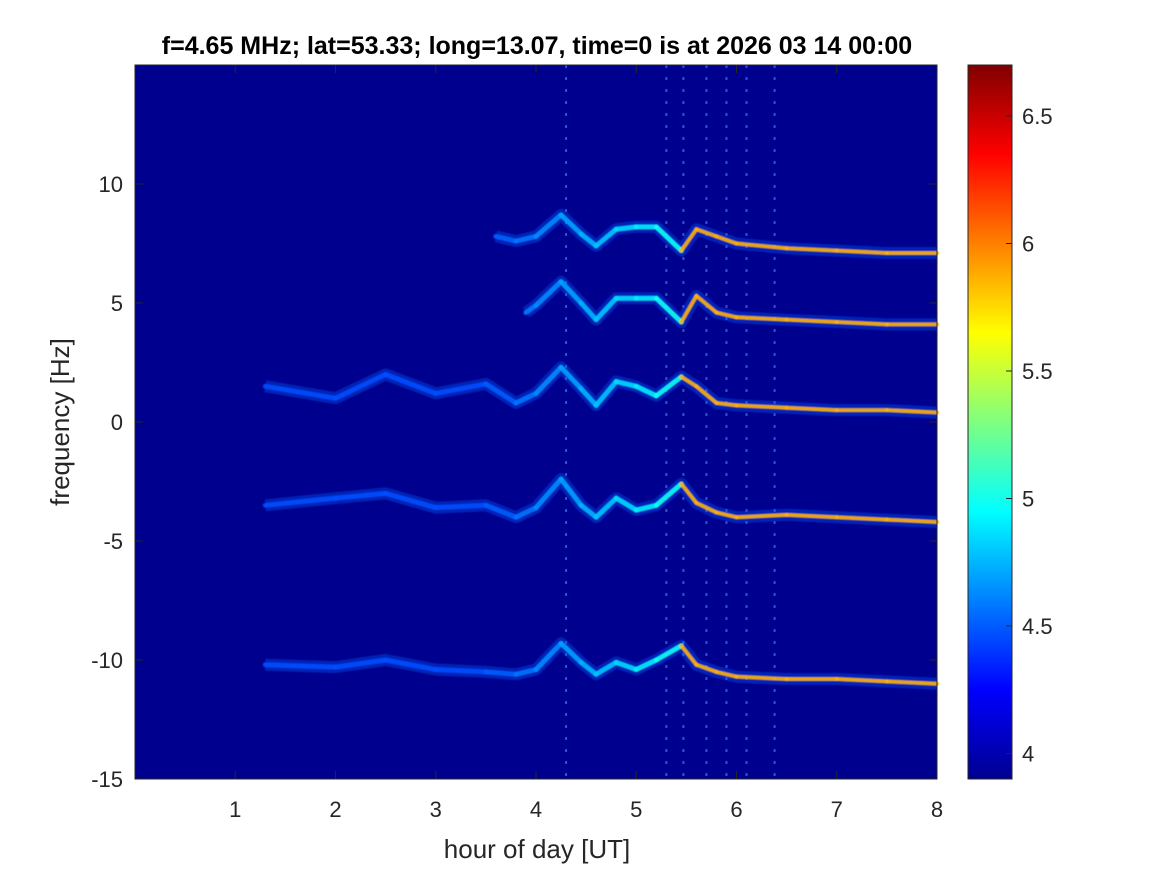 This screenshot has height=875, width=1167. I want to click on x-tick-label: 3, so click(436, 809).